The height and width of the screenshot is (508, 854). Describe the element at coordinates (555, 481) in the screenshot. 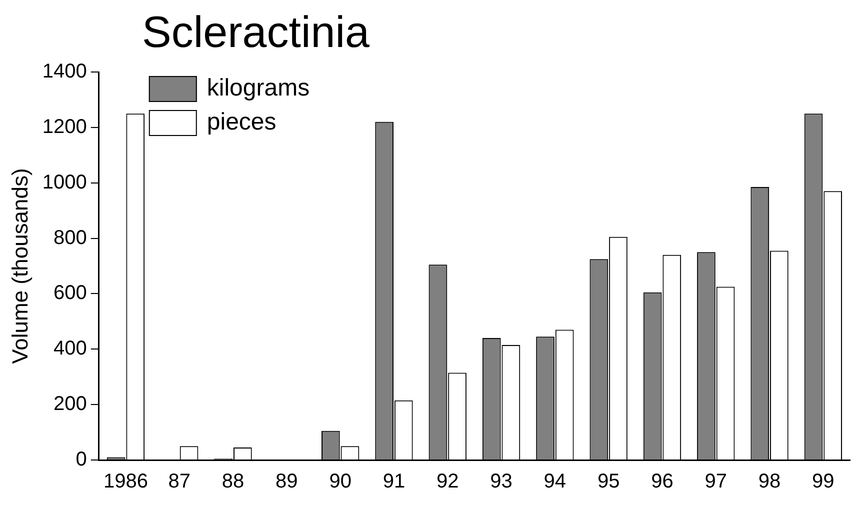

I see `x-tick-label: 94` at that location.